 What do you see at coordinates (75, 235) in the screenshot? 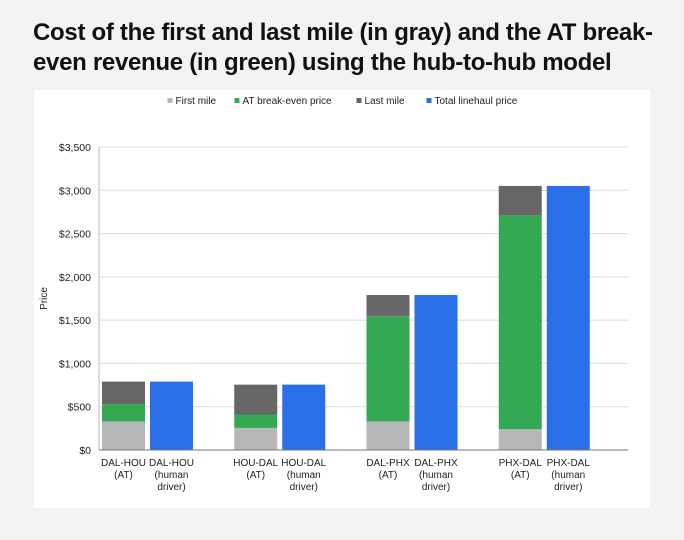
I see `y-tick-label: $2,500` at bounding box center [75, 235].